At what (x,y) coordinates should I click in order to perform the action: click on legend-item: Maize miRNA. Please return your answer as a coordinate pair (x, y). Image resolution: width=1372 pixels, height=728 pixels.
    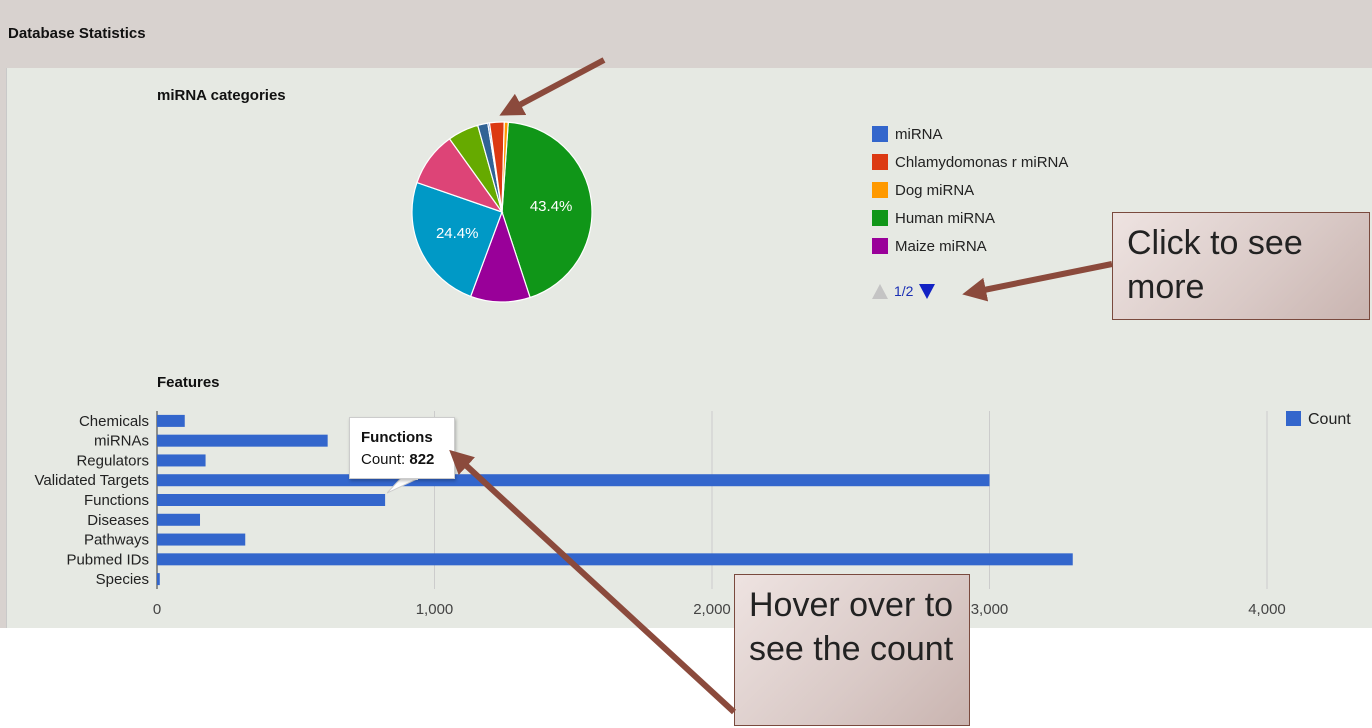
    Looking at the image, I should click on (970, 246).